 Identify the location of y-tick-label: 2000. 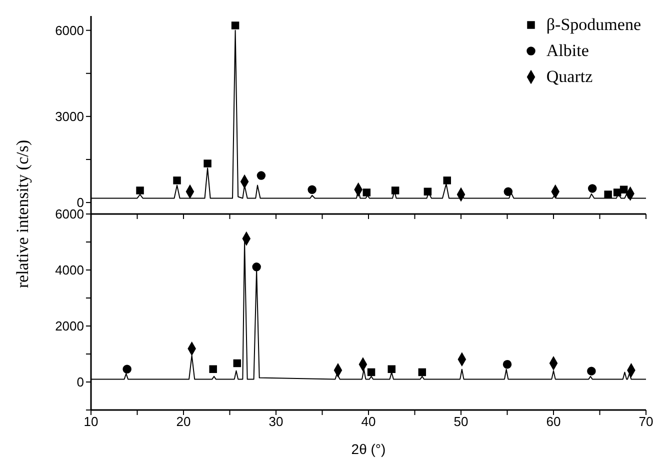
(69, 326).